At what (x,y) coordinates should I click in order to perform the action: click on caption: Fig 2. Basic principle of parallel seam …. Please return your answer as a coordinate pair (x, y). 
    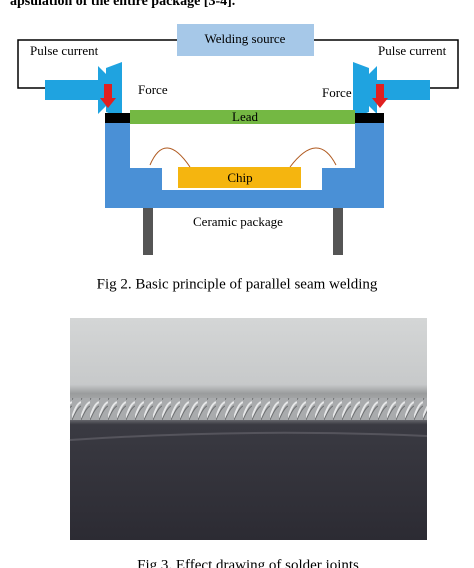
    Looking at the image, I should click on (237, 284).